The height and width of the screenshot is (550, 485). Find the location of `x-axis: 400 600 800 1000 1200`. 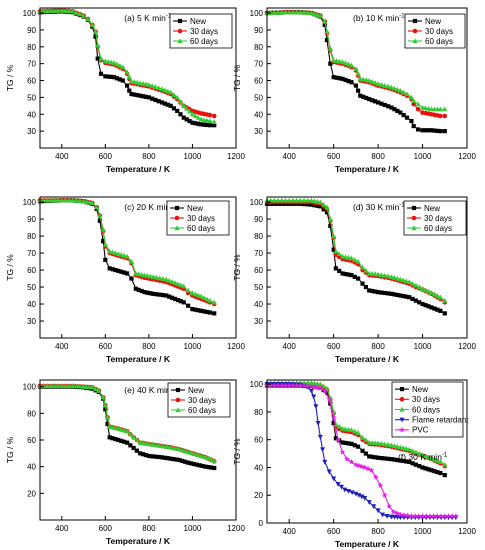

x-axis: 400 600 800 1000 1200 is located at coordinates (150, 524).